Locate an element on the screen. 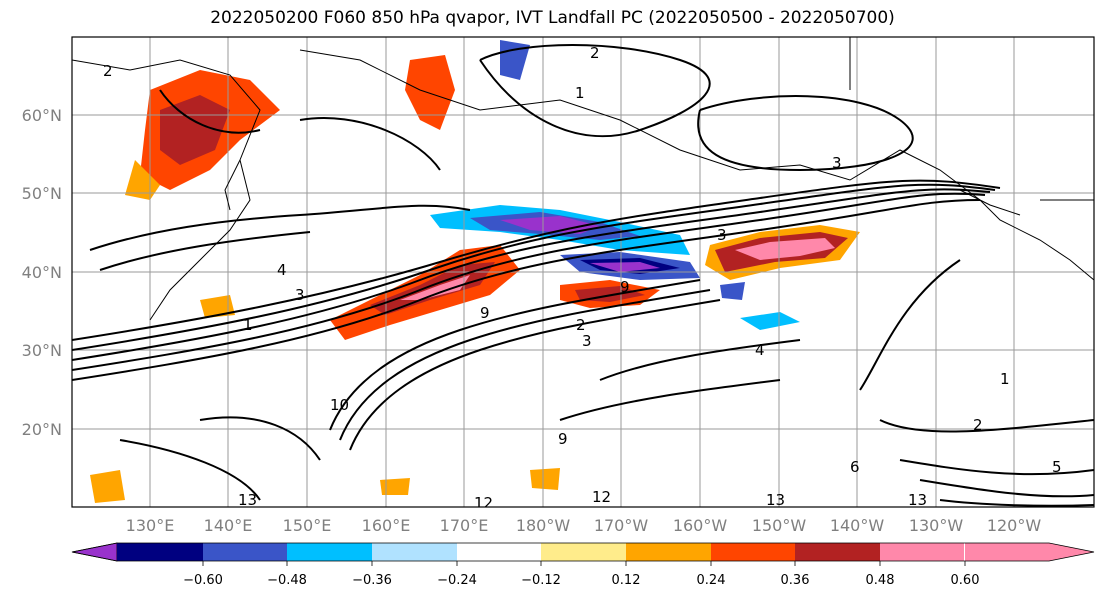 This screenshot has width=1105, height=605. colorbar-tick-label: −0.60 is located at coordinates (203, 580).